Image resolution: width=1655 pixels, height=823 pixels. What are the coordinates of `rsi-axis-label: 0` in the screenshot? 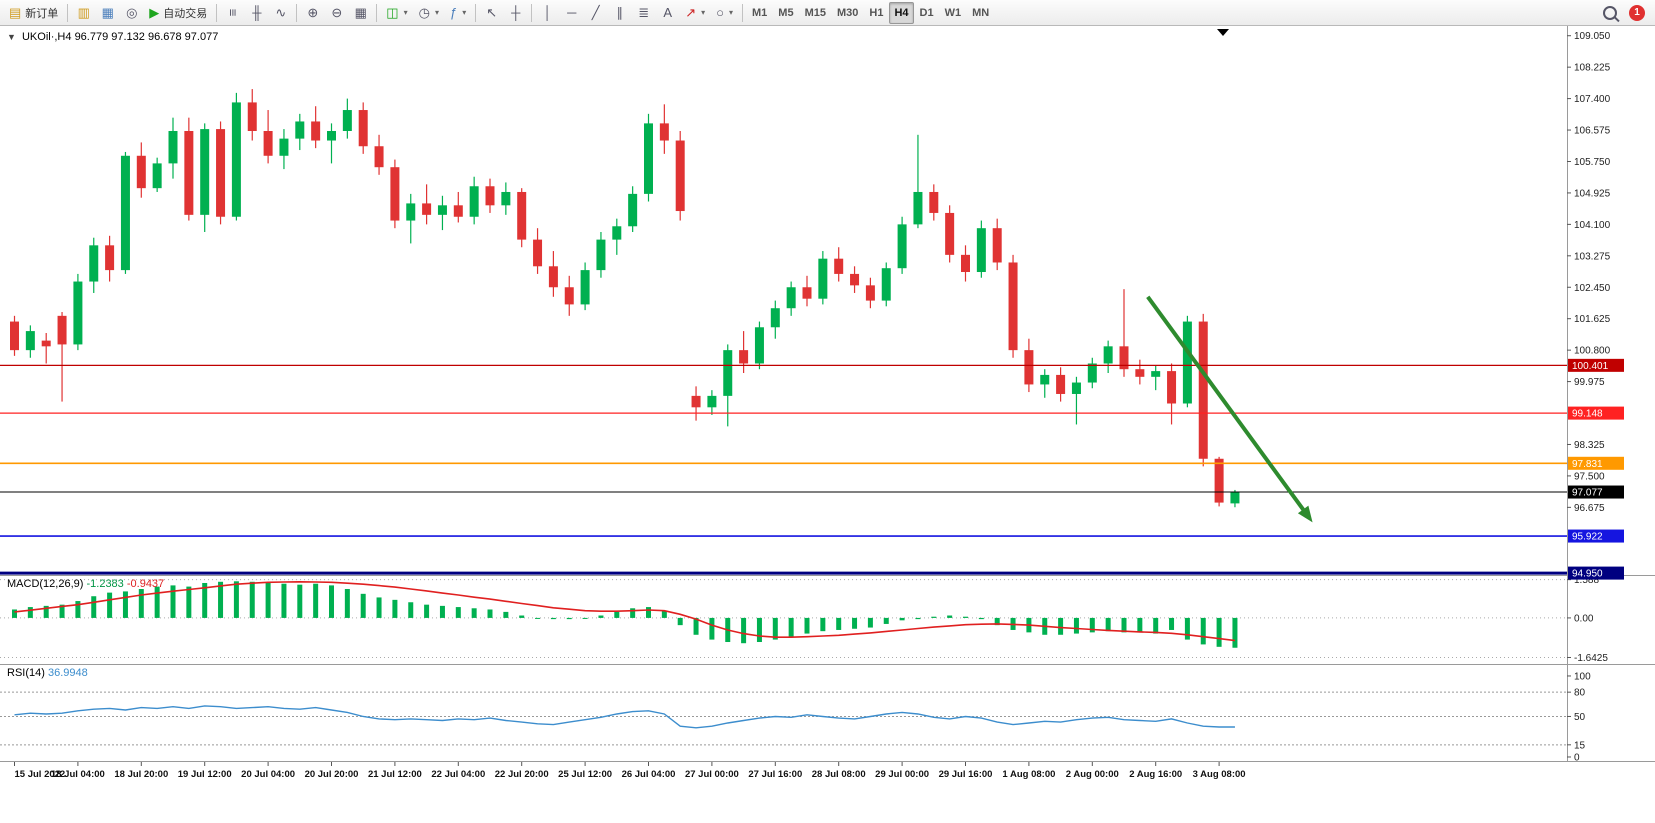 It's located at (1577, 757).